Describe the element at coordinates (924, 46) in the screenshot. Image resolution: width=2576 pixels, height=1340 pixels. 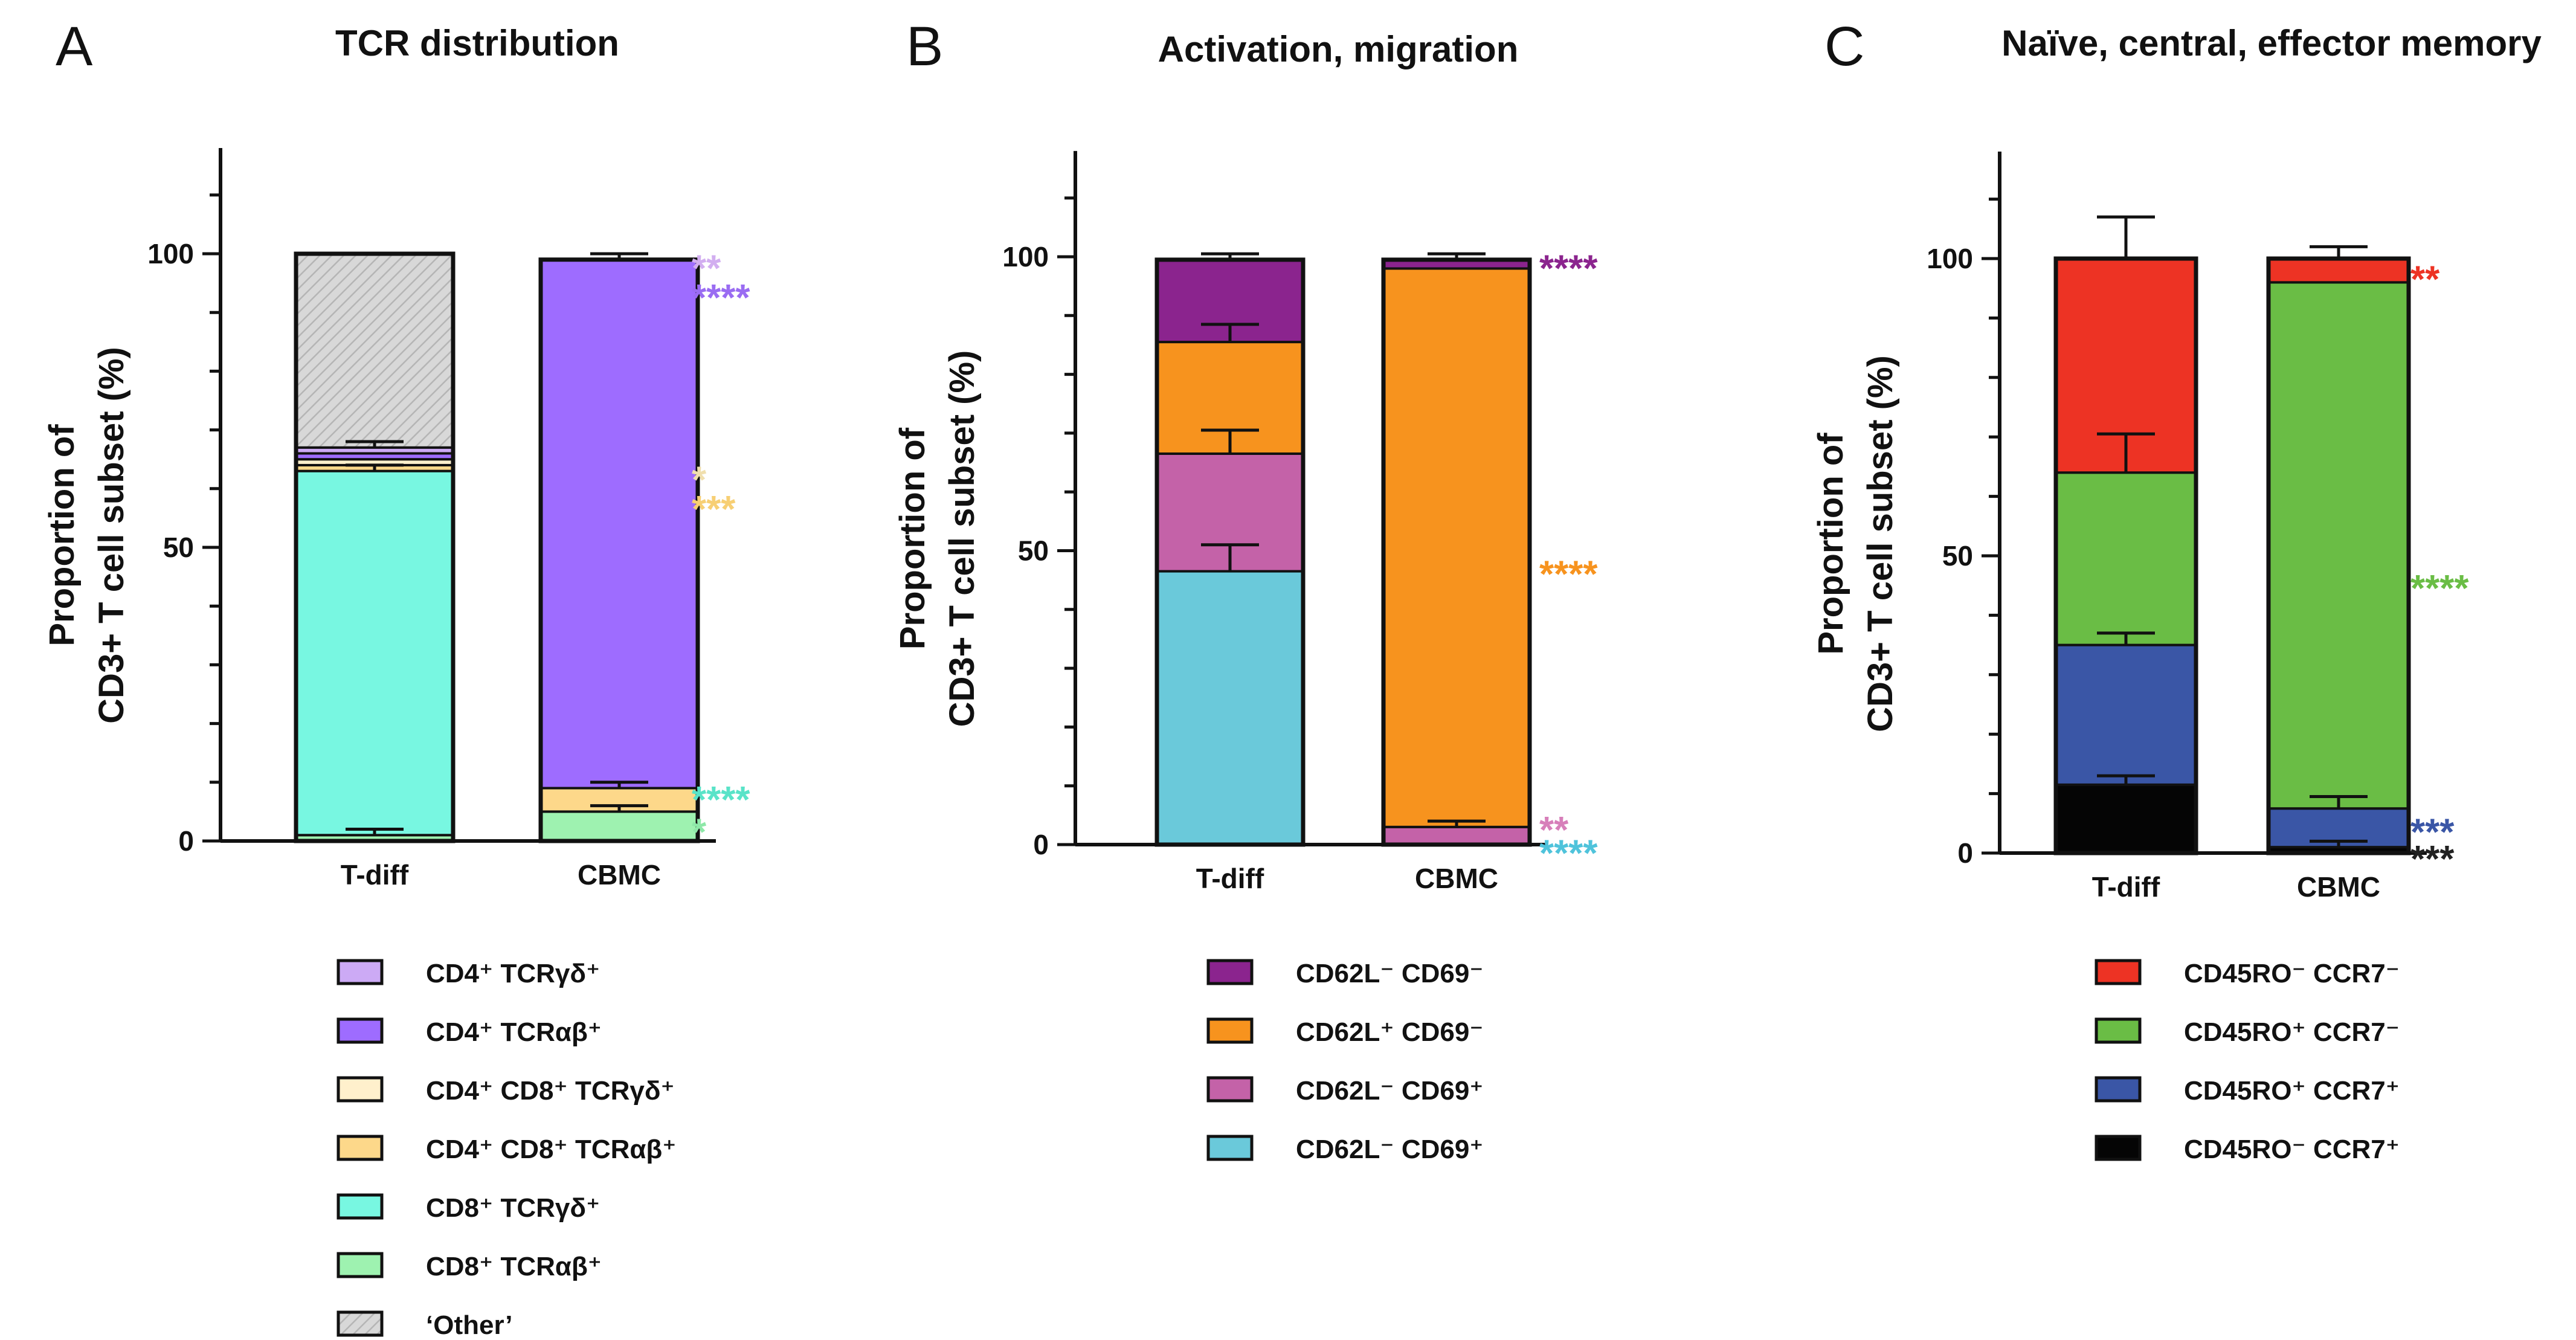
I see `panel-letter: B` at that location.